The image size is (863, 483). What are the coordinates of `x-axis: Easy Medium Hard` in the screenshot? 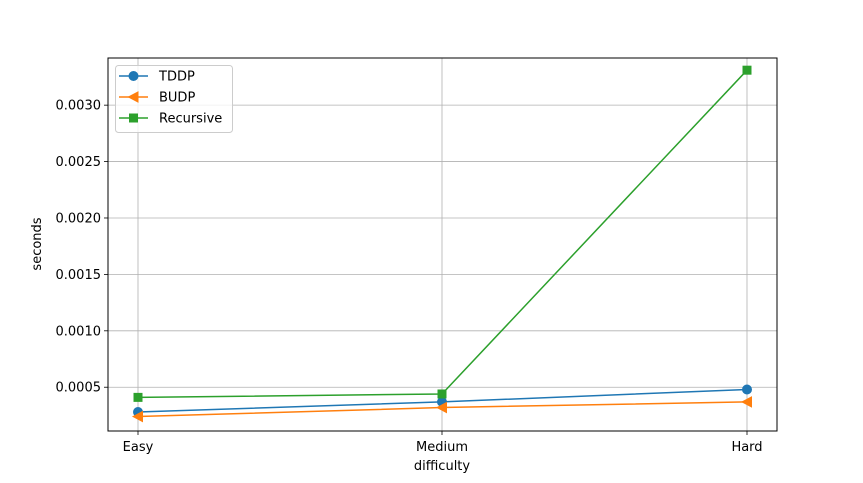 It's located at (443, 443).